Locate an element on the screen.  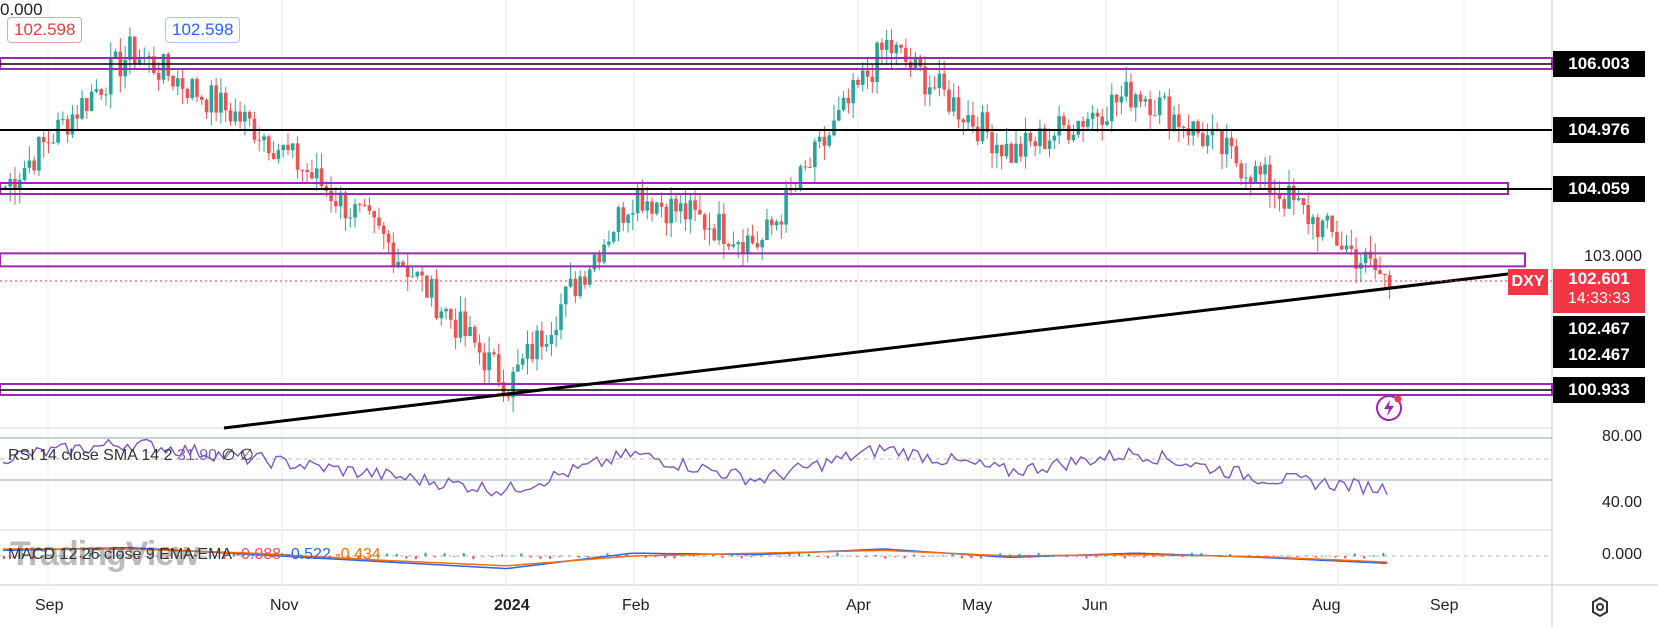
settings-icon is located at coordinates (1600, 607).